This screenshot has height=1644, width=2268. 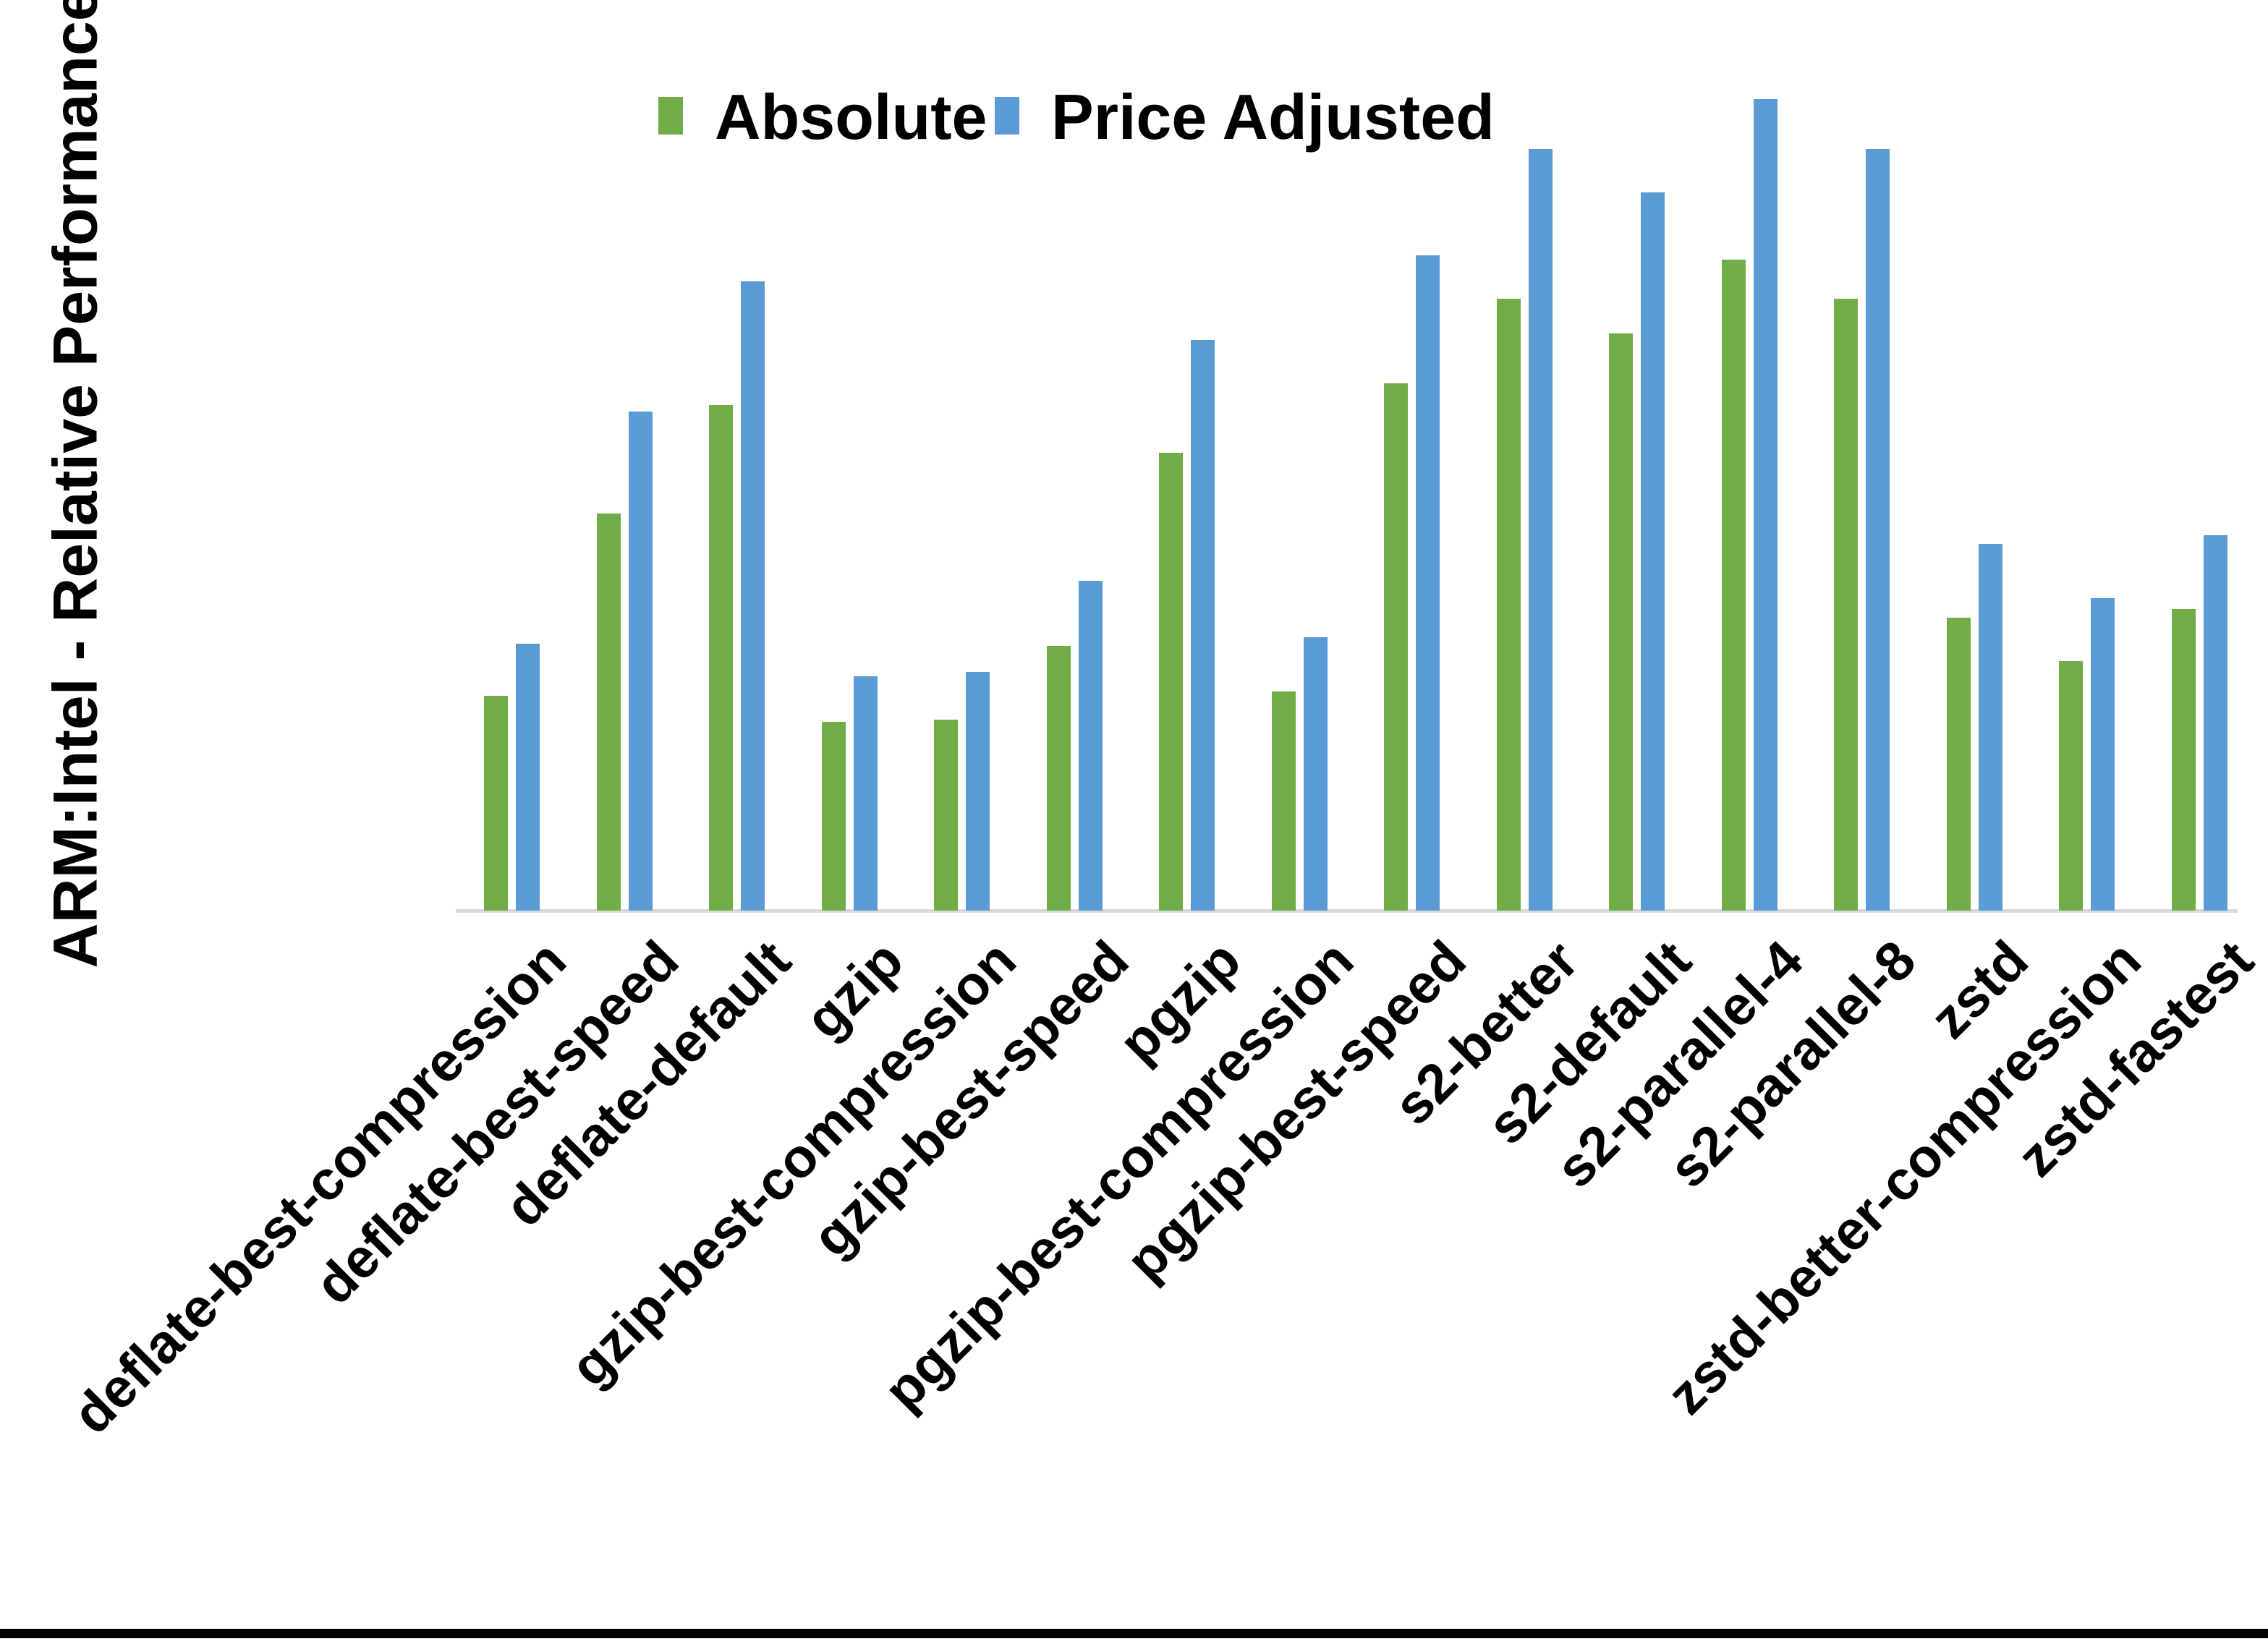 I want to click on legend-swatch-price-adjusted, so click(x=1007, y=116).